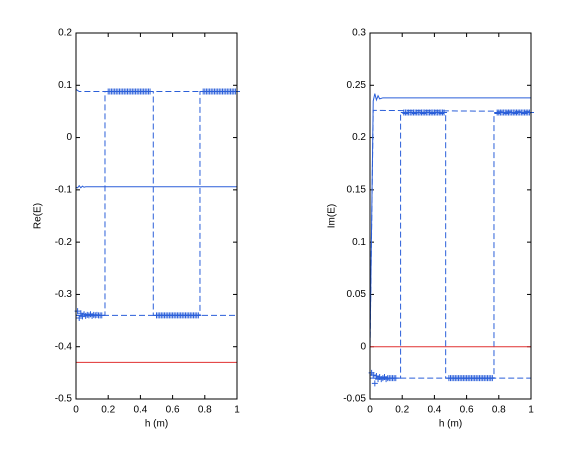  What do you see at coordinates (64, 399) in the screenshot?
I see `y-tick-label: -0.5` at bounding box center [64, 399].